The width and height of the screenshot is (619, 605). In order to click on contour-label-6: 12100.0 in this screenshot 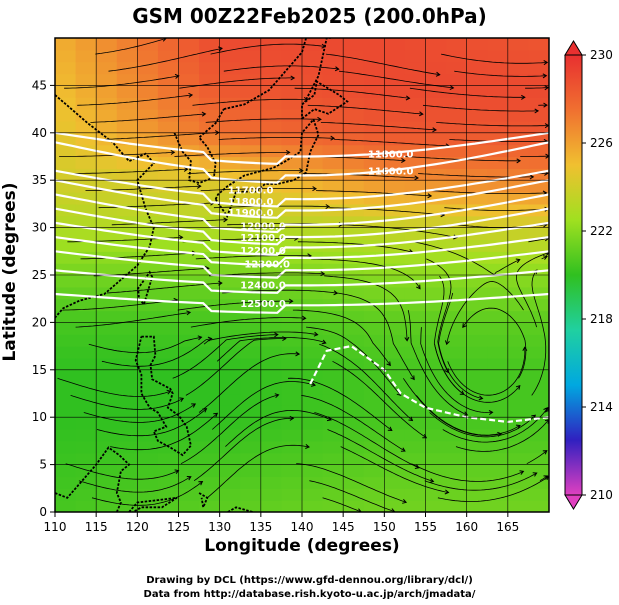, I will do `click(263, 238)`.